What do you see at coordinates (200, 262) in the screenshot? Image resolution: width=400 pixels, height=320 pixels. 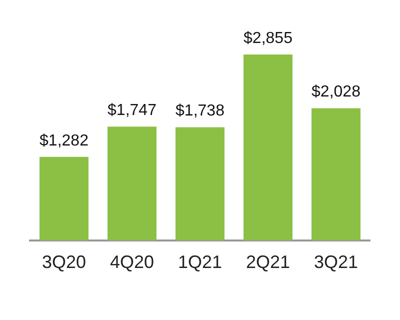 I see `x-tick-label: 1Q21` at bounding box center [200, 262].